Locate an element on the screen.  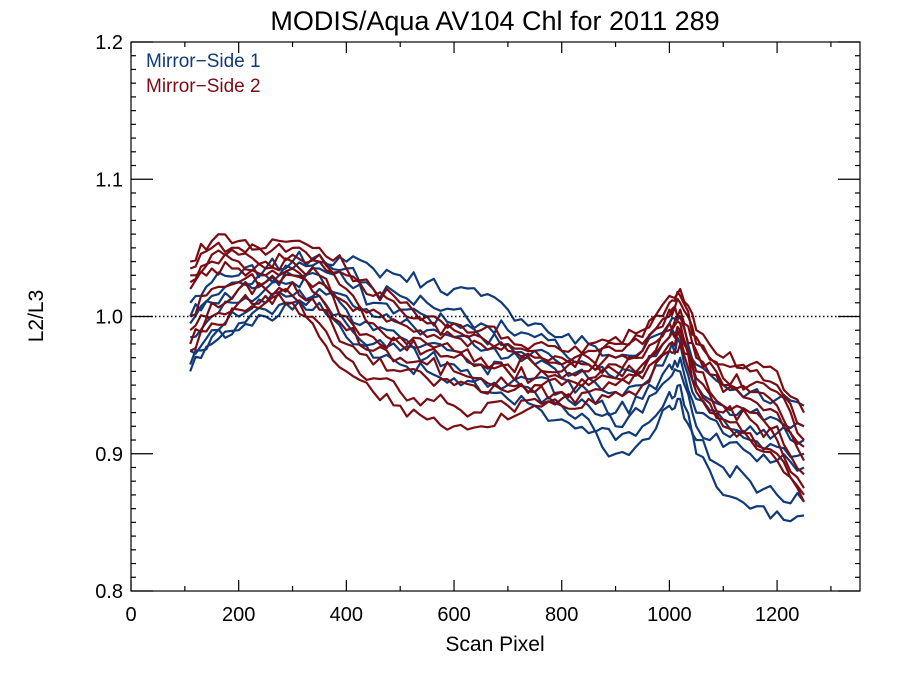
y-tick-label: 1.1 is located at coordinates (109, 180).